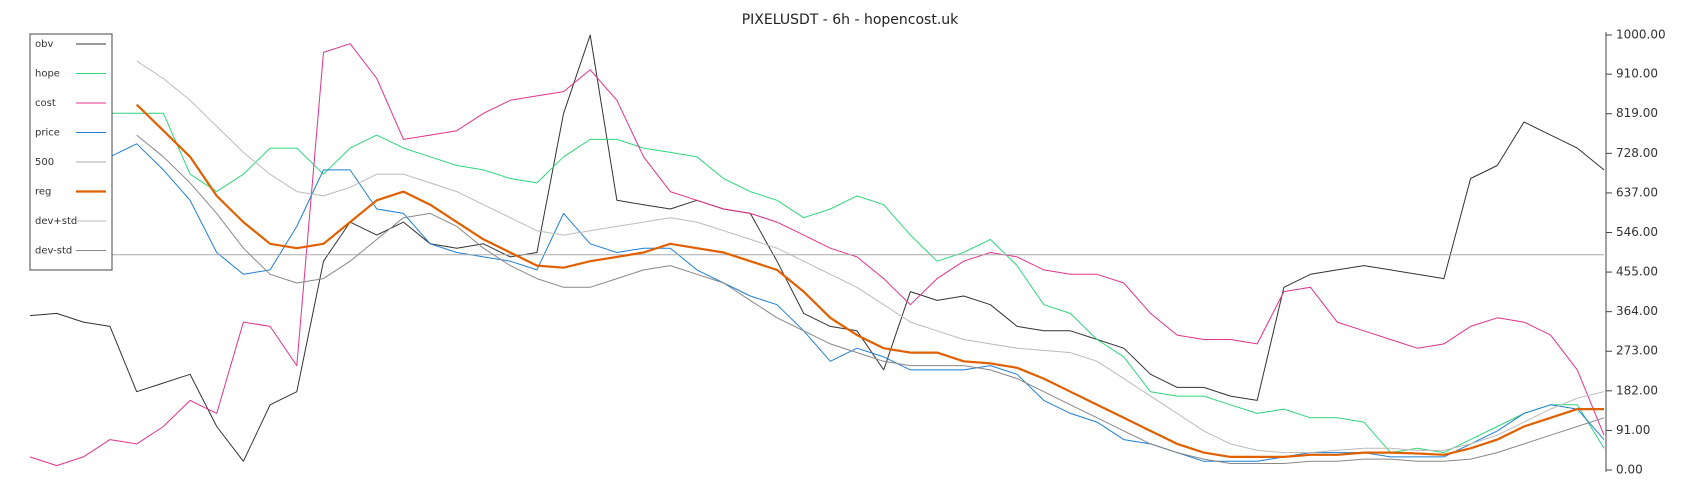 Image resolution: width=1700 pixels, height=500 pixels. Describe the element at coordinates (44, 44) in the screenshot. I see `legend-label: obv` at that location.